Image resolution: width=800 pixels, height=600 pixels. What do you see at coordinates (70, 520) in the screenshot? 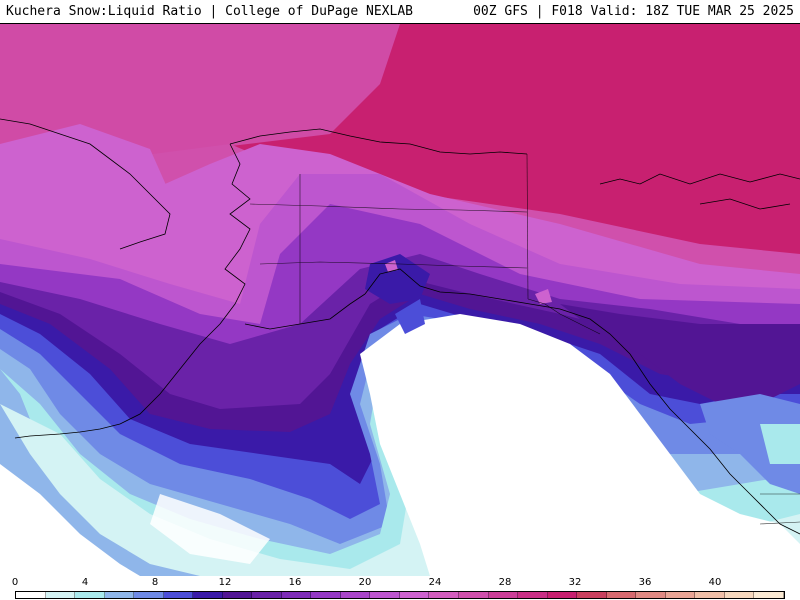
I see `field-sw-none` at bounding box center [70, 520].